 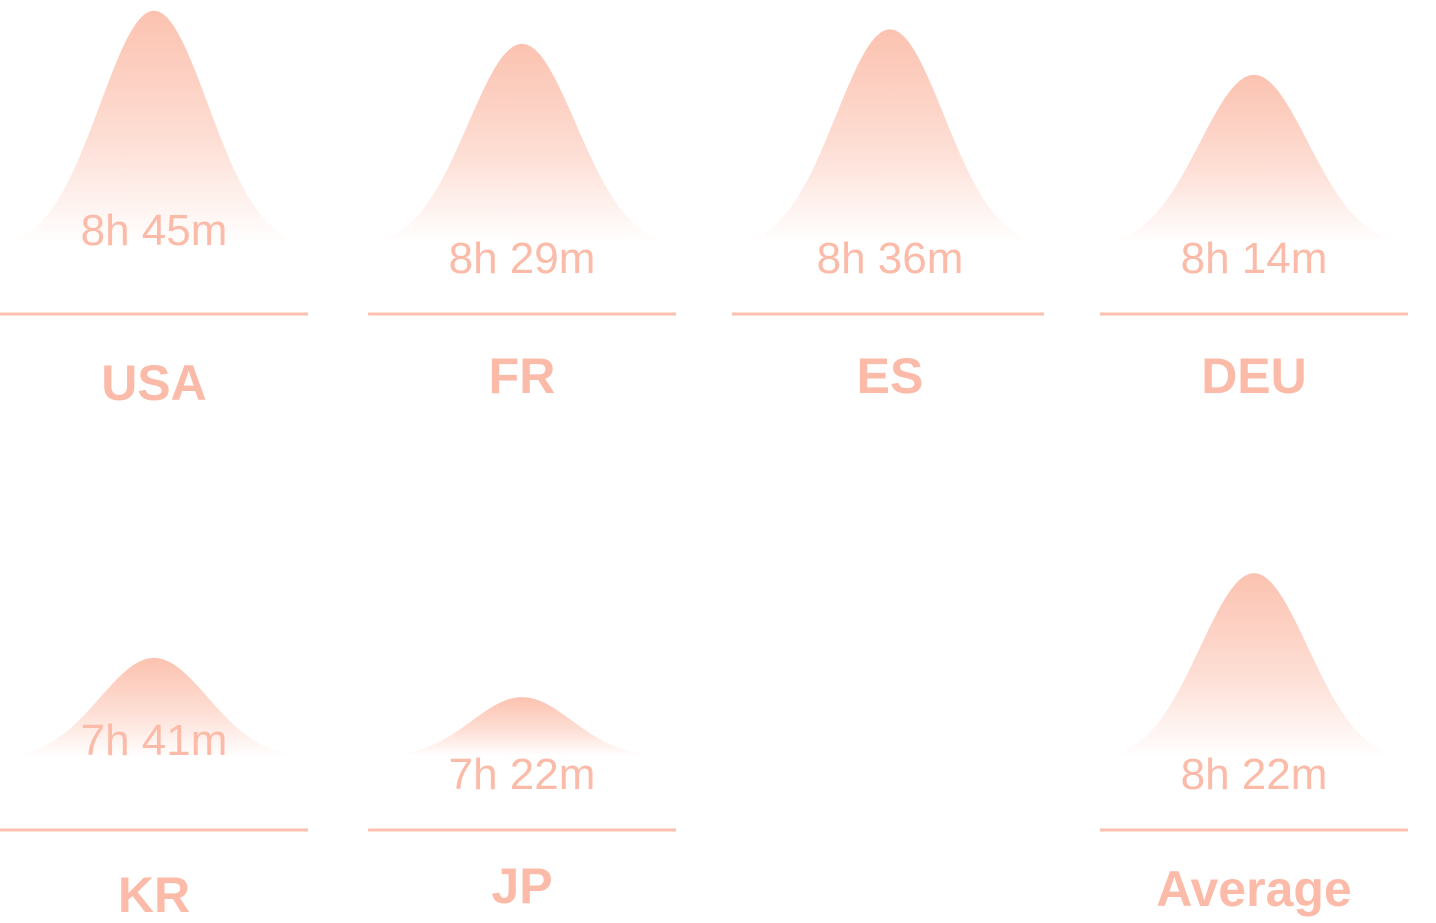 What do you see at coordinates (522, 774) in the screenshot?
I see `duration-label-jp: 7h 22m` at bounding box center [522, 774].